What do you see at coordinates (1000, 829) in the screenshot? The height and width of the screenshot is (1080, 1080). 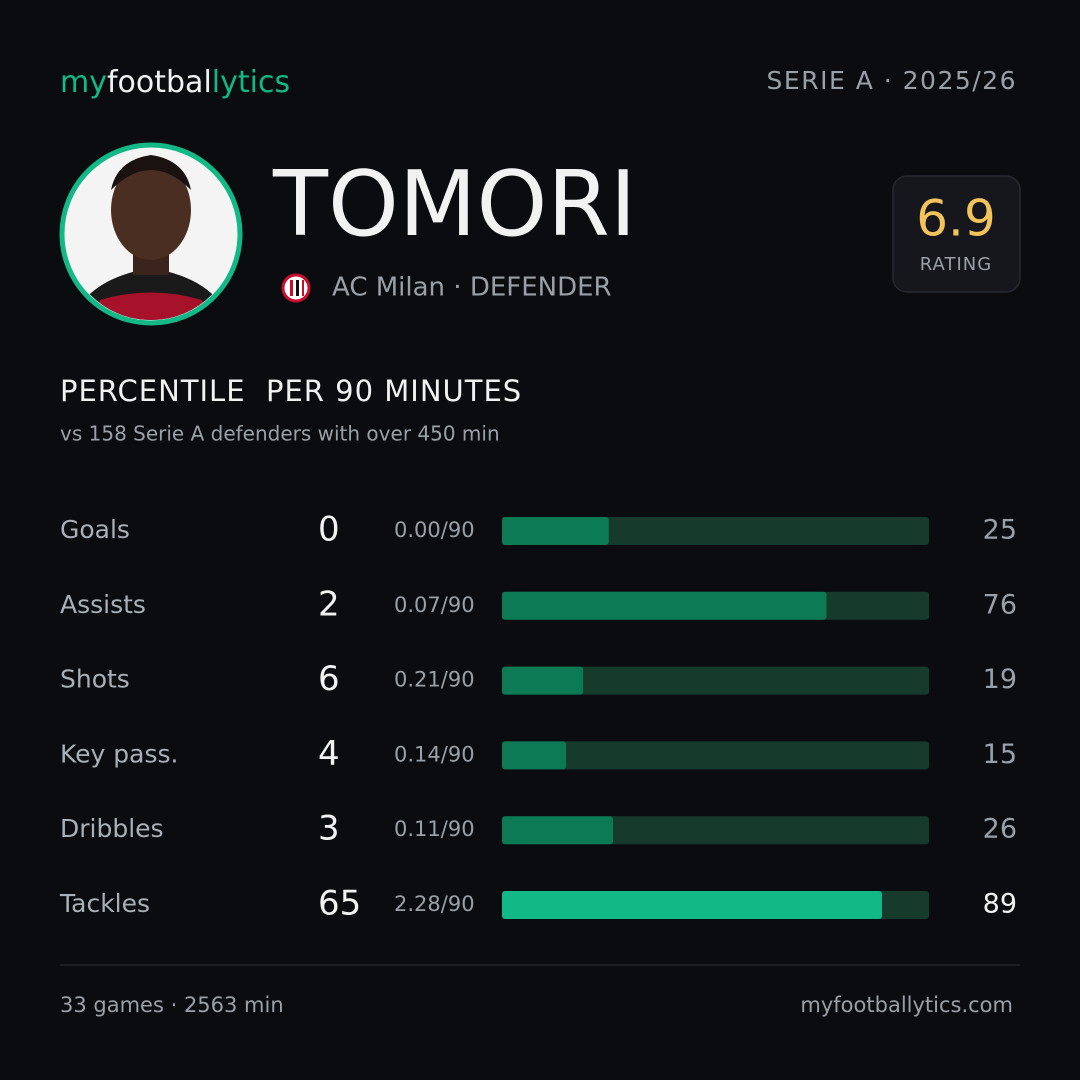 I see `percentile: 26` at bounding box center [1000, 829].